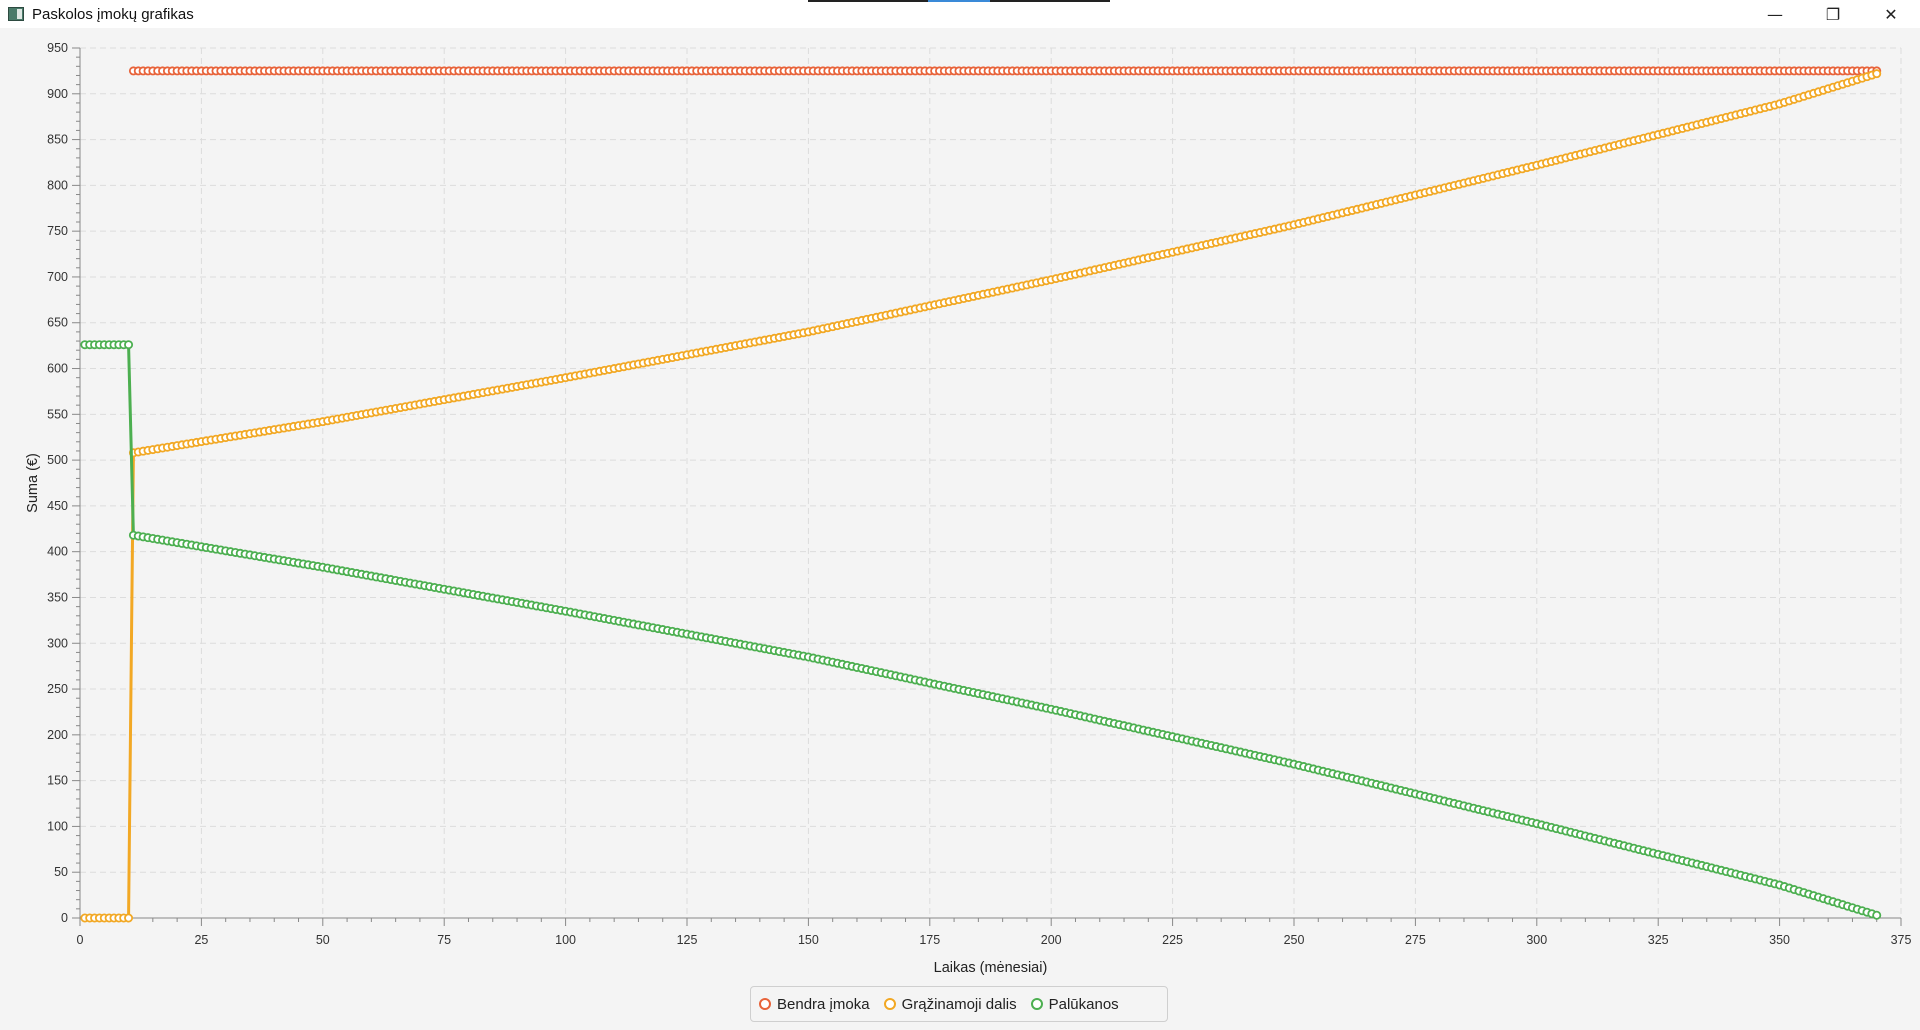 Image resolution: width=1920 pixels, height=1030 pixels. I want to click on window-controls: — ❐ ✕, so click(1833, 14).